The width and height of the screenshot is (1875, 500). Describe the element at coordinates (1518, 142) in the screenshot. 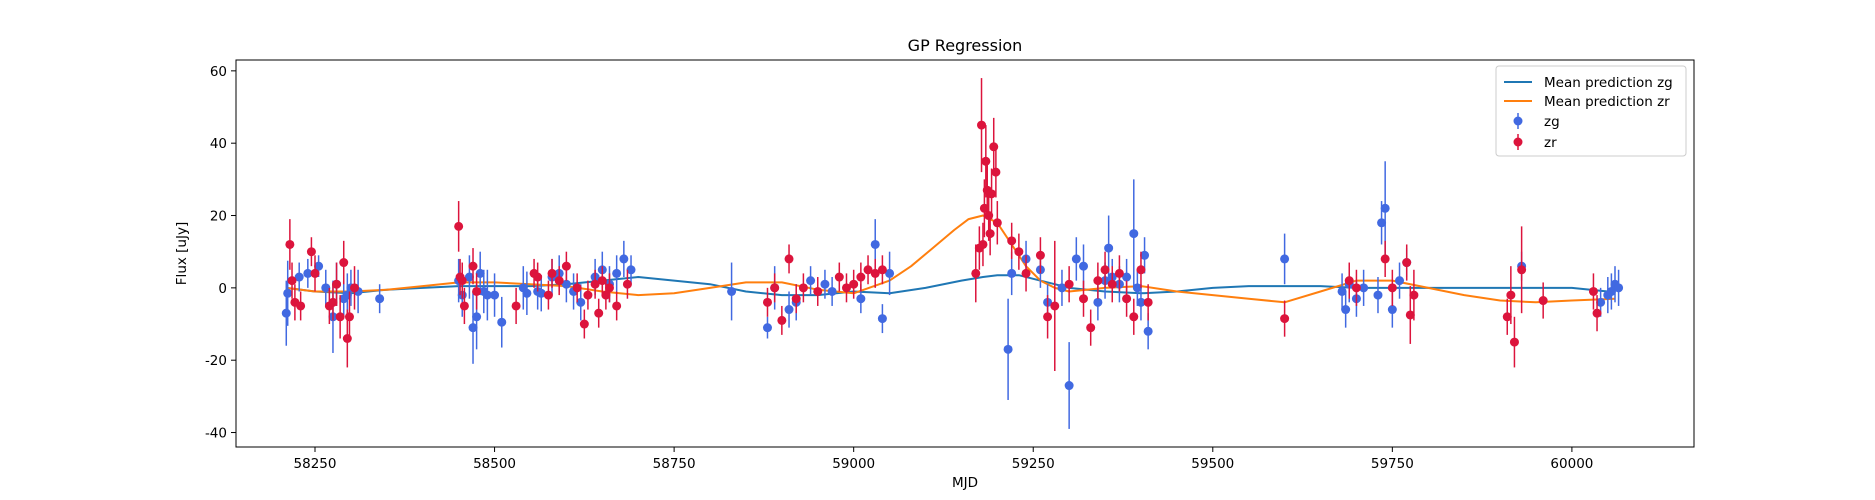

I see `legend-point` at that location.